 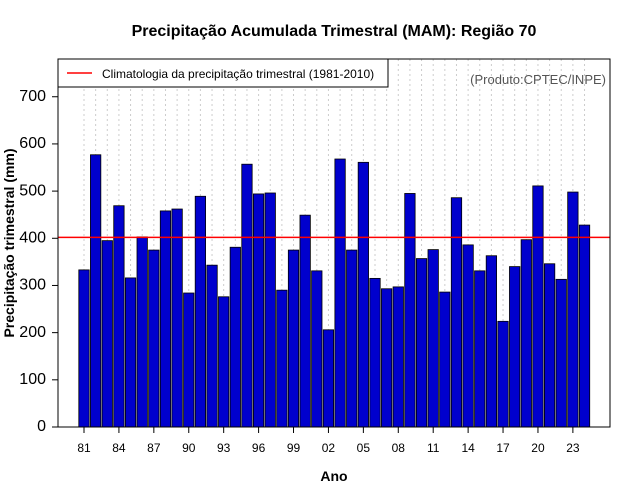 What do you see at coordinates (364, 448) in the screenshot?
I see `x-tick-label-05: 05` at bounding box center [364, 448].